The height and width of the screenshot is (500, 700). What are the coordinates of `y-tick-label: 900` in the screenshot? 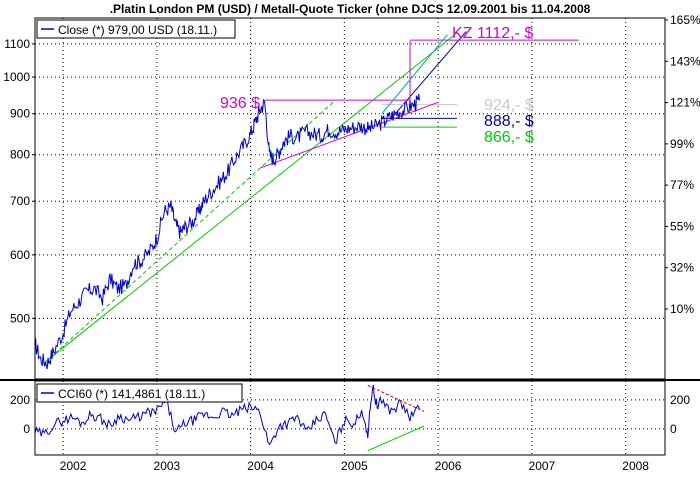 It's located at (20, 114).